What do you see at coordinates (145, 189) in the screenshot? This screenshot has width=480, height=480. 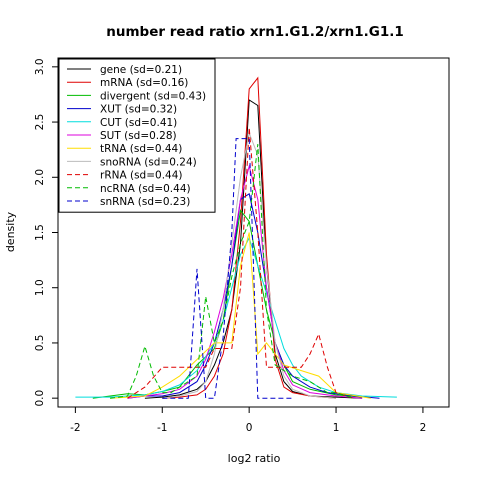 I see `legend-entry: ncRNA (sd=0.44)` at bounding box center [145, 189].